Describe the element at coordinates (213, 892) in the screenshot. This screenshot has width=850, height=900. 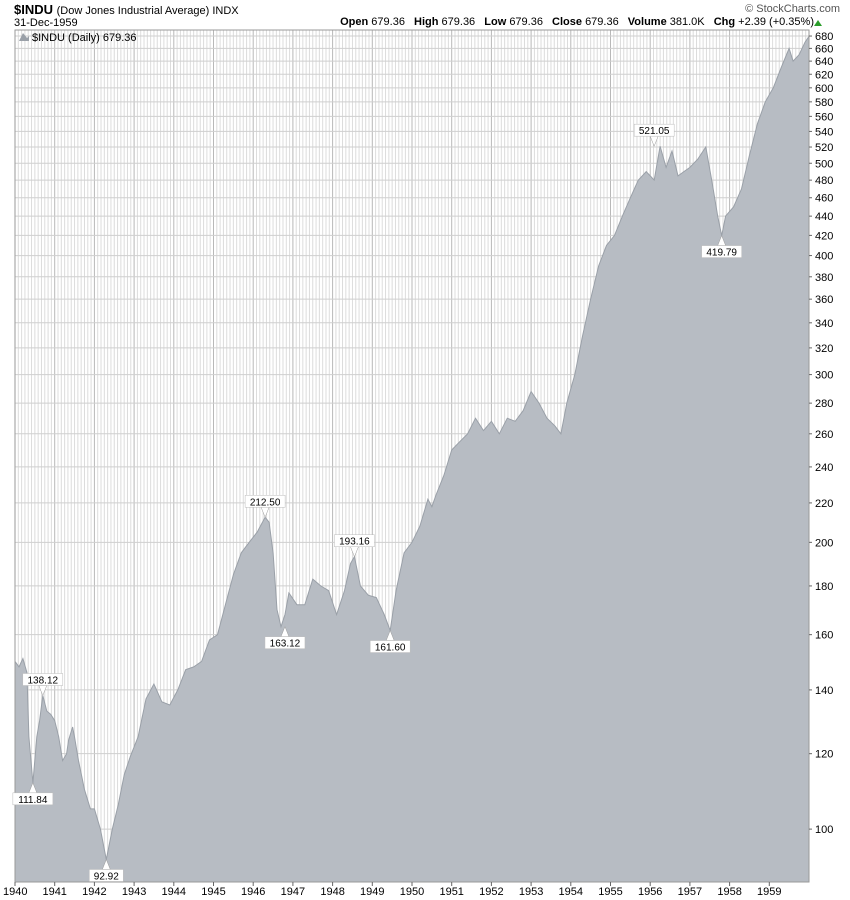
I see `x-tick-label: 1945` at that location.